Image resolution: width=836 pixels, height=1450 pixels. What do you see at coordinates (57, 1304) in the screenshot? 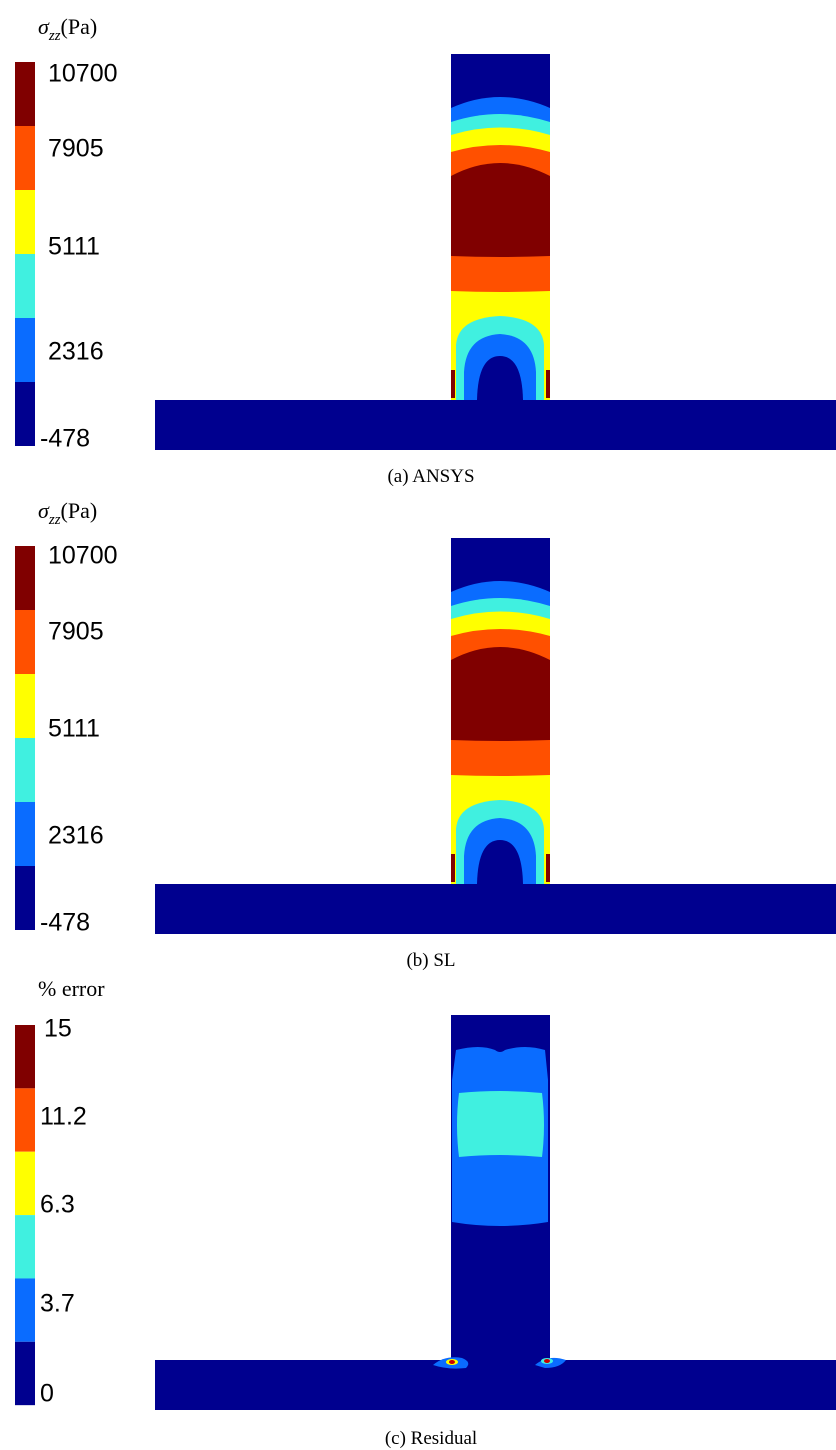
I see `colorbar-label: 3.7` at bounding box center [57, 1304].